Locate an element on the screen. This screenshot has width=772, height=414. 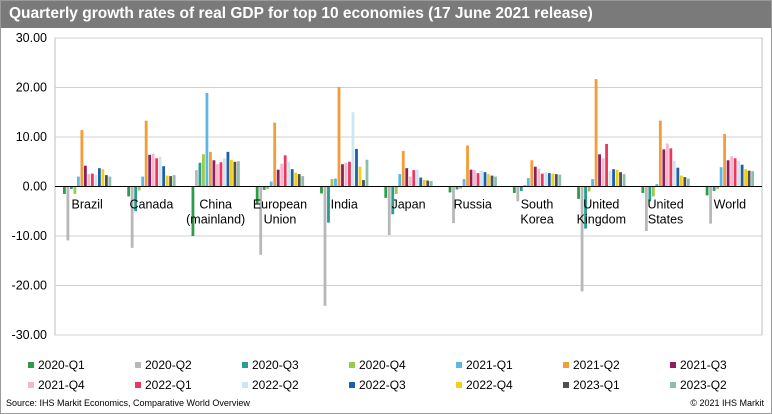
category-label: Kingdom is located at coordinates (601, 220).